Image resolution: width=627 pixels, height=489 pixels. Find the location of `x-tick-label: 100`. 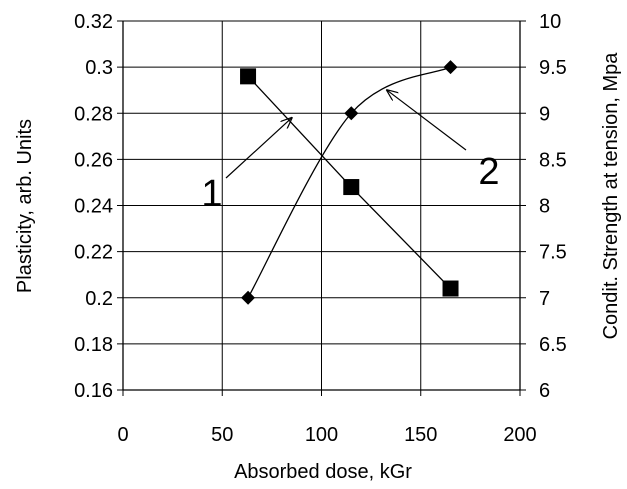

x-tick-label: 100 is located at coordinates (321, 435).